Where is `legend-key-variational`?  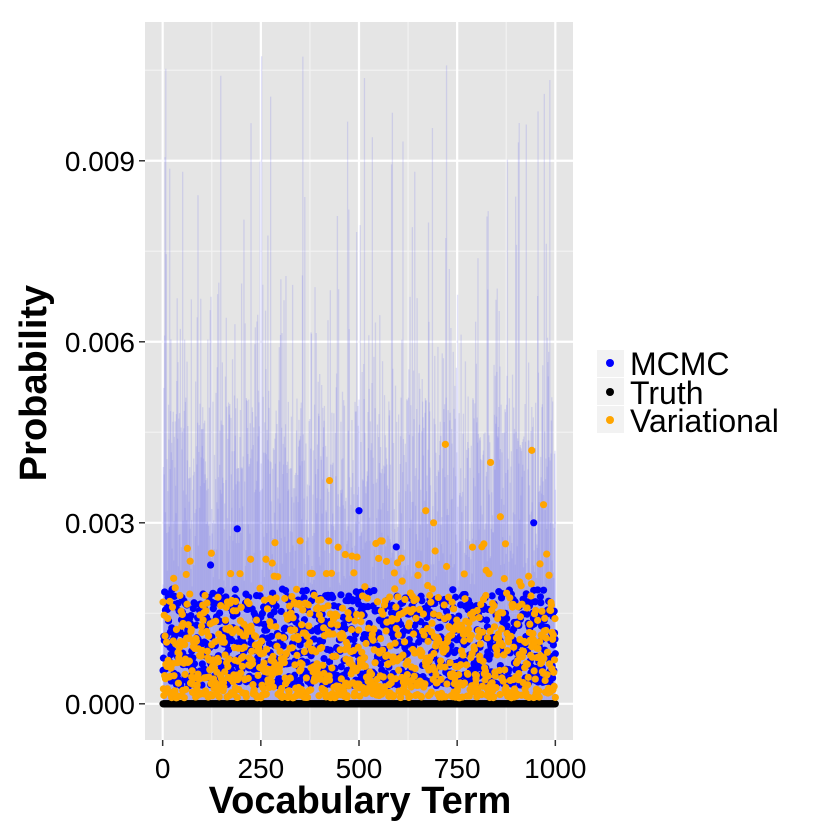
legend-key-variational is located at coordinates (610, 420).